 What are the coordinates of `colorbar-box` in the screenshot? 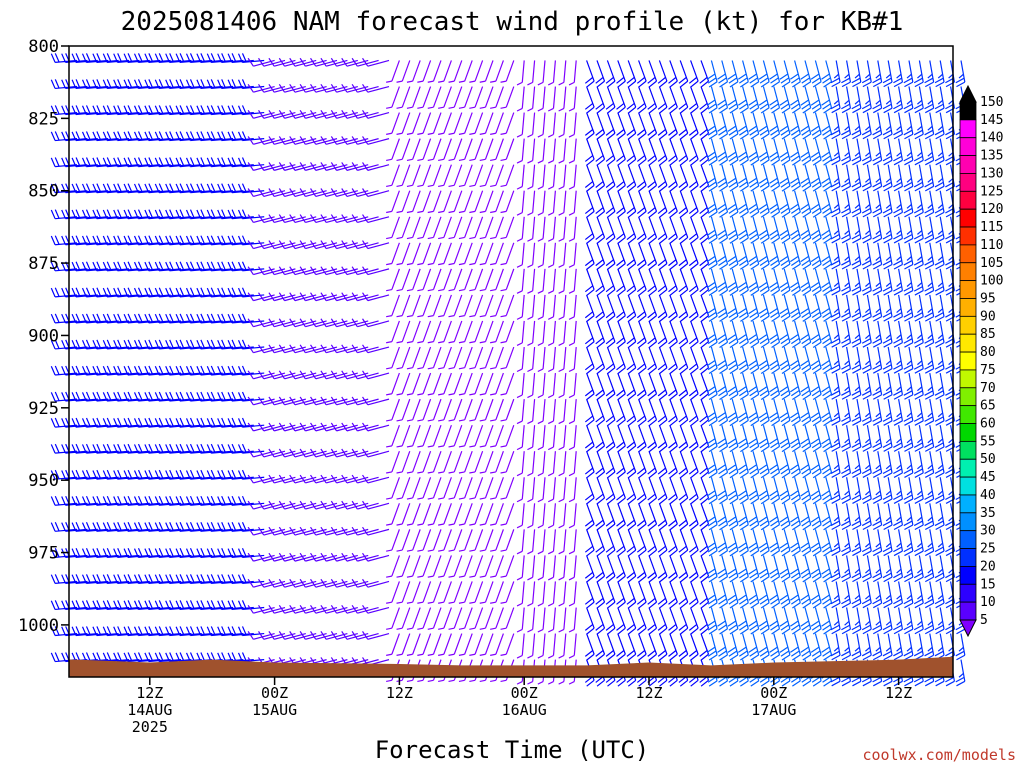 It's located at (968, 307).